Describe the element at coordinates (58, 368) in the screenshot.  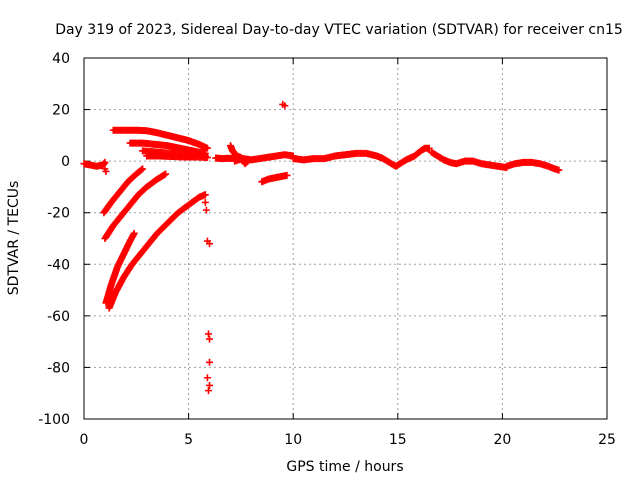
I see `y-tick-label: -80` at that location.